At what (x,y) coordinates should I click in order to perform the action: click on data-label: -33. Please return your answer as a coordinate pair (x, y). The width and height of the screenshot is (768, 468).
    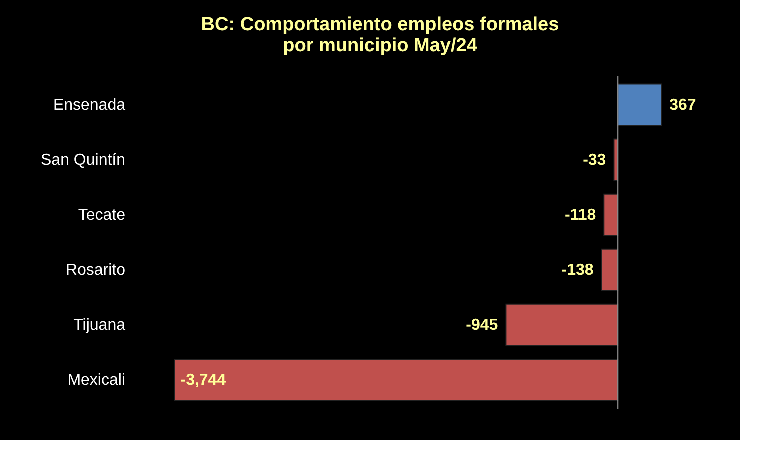
    Looking at the image, I should click on (594, 160).